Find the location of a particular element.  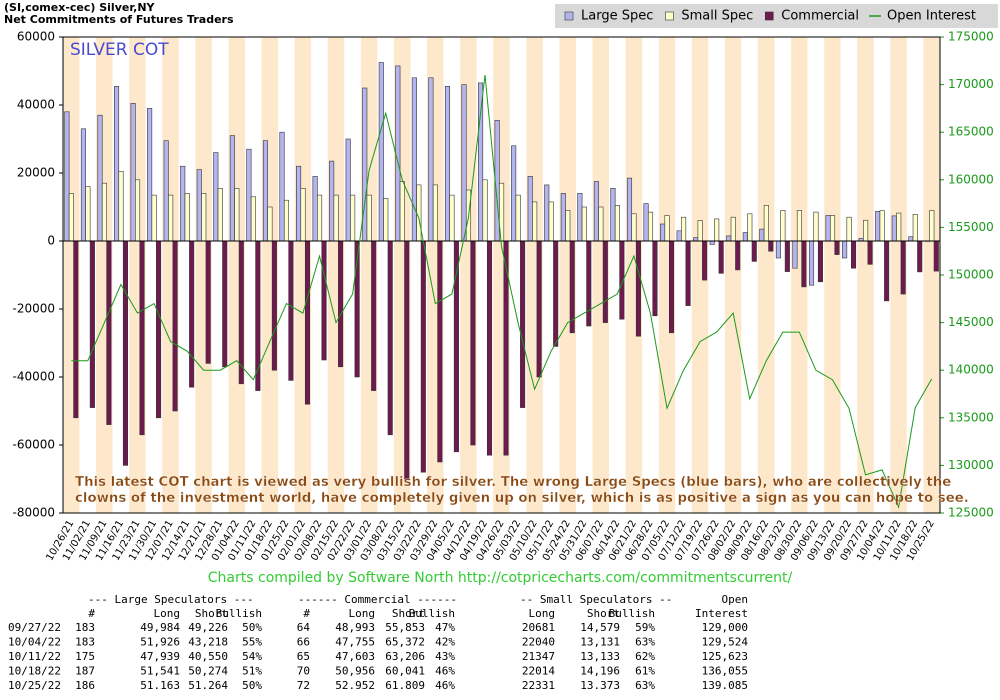

table-cell: 21347 is located at coordinates (538, 656).